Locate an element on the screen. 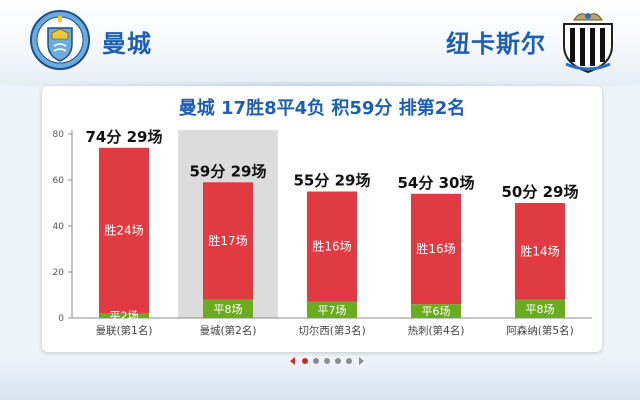  footer-band is located at coordinates (320, 380).